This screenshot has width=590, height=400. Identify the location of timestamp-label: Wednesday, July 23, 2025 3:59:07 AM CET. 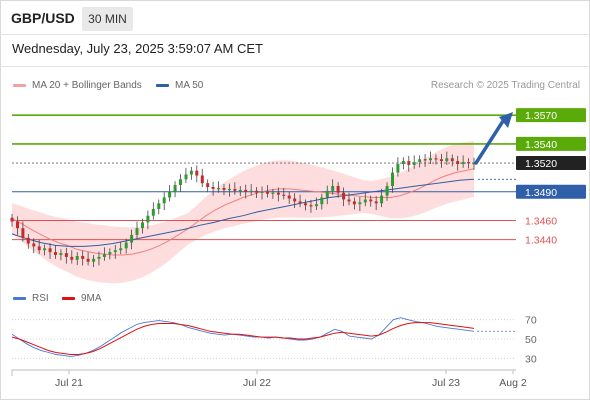
(137, 48).